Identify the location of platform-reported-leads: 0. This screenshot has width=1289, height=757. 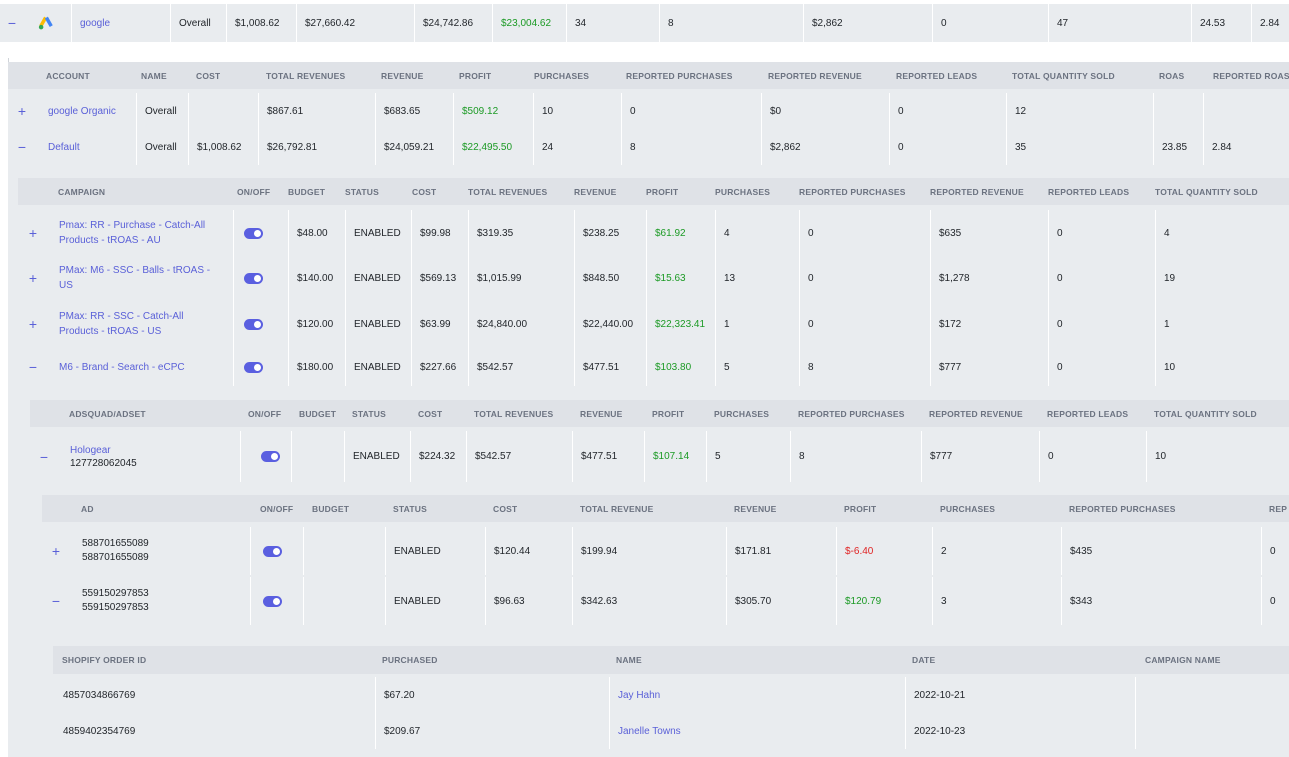
(990, 23).